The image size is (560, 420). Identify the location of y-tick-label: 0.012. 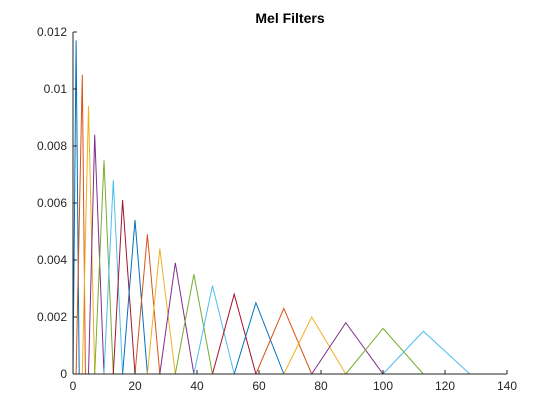
(52, 32).